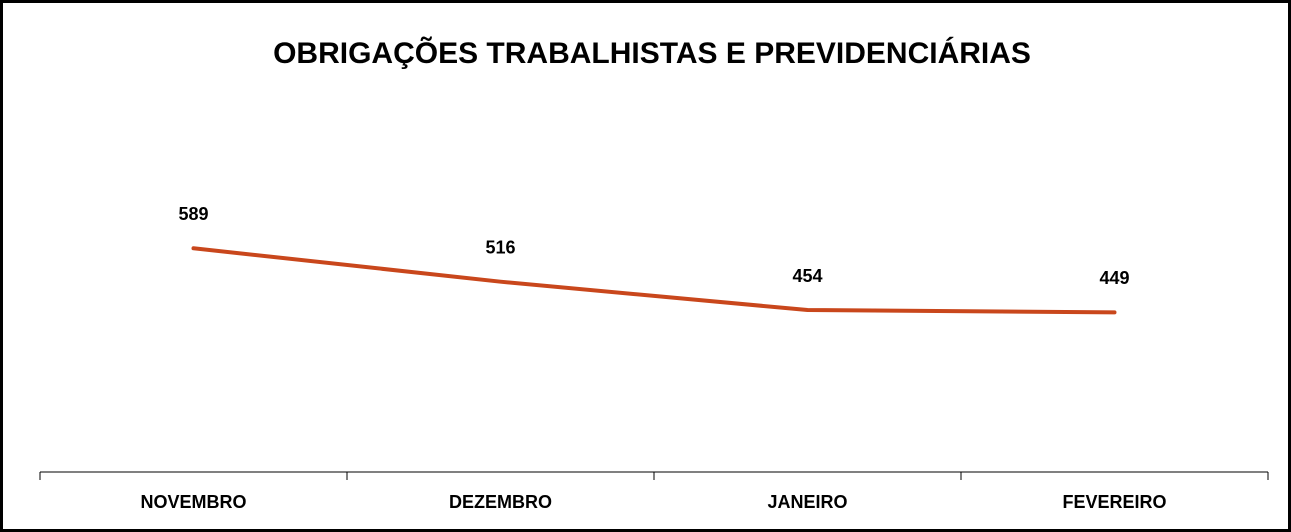 The height and width of the screenshot is (532, 1291). Describe the element at coordinates (1114, 502) in the screenshot. I see `x-tick-label: FEVEREIRO` at that location.